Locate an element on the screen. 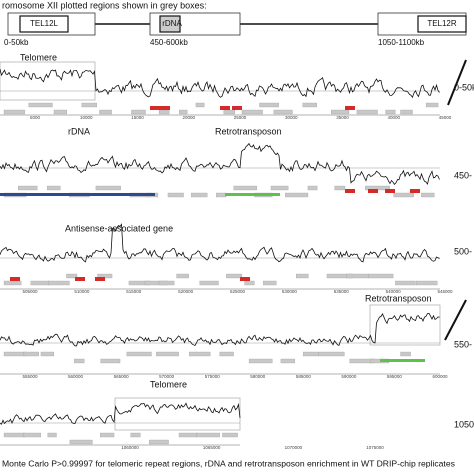  tick-label: 30000 is located at coordinates (291, 117).